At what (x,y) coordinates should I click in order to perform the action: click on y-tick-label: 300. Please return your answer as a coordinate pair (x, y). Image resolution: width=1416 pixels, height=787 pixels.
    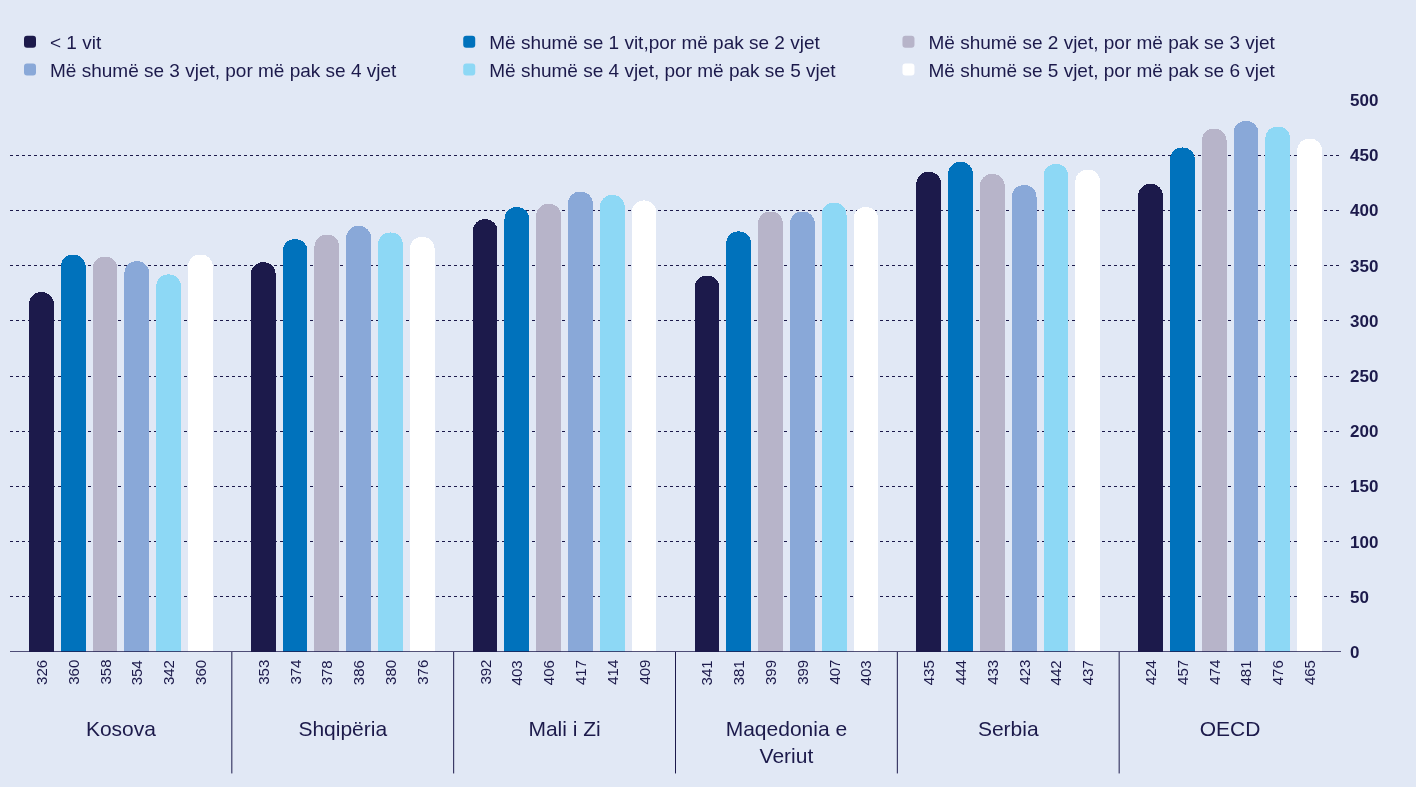
    Looking at the image, I should click on (1364, 321).